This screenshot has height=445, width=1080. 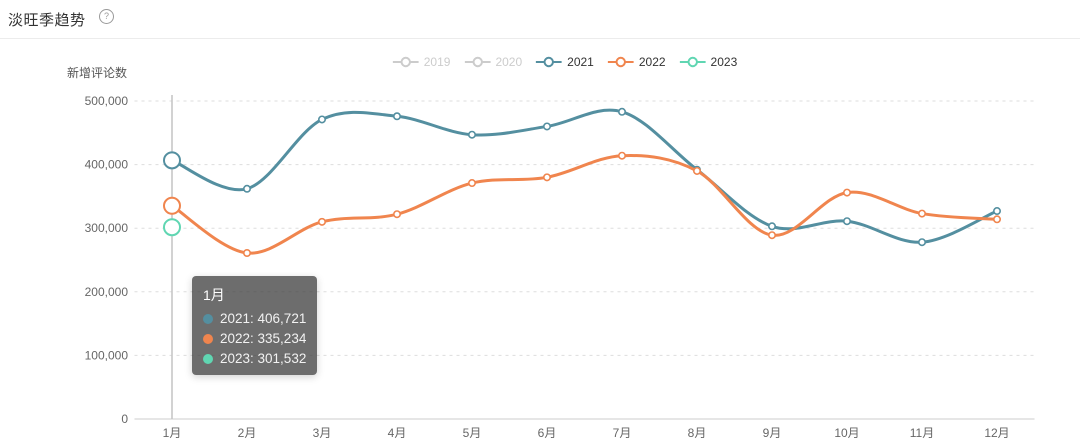 I want to click on y-tick-label: 100,000, so click(x=107, y=355).